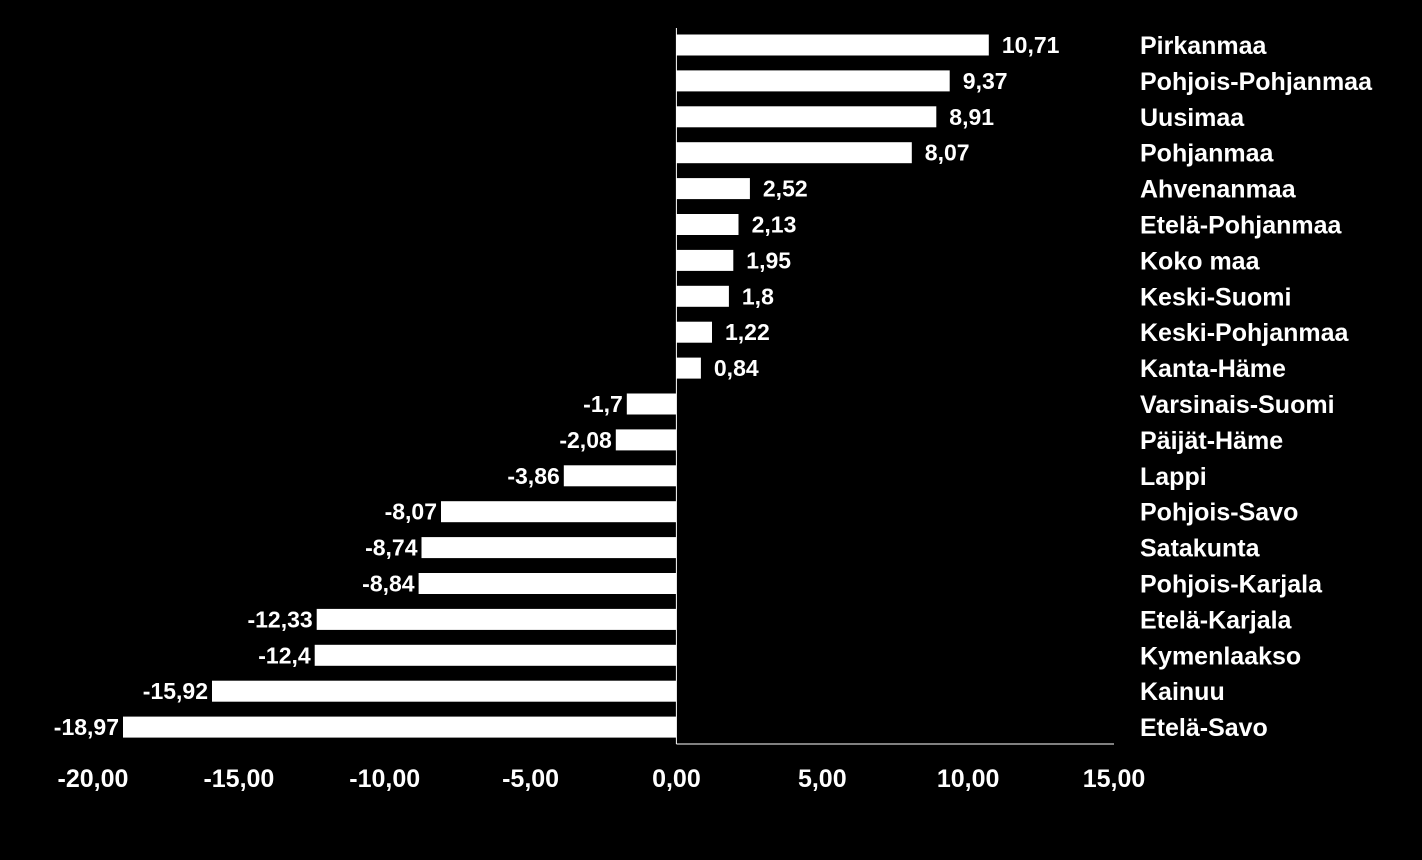 Image resolution: width=1422 pixels, height=860 pixels. Describe the element at coordinates (1237, 405) in the screenshot. I see `category-label: Varsinais-Suomi` at that location.